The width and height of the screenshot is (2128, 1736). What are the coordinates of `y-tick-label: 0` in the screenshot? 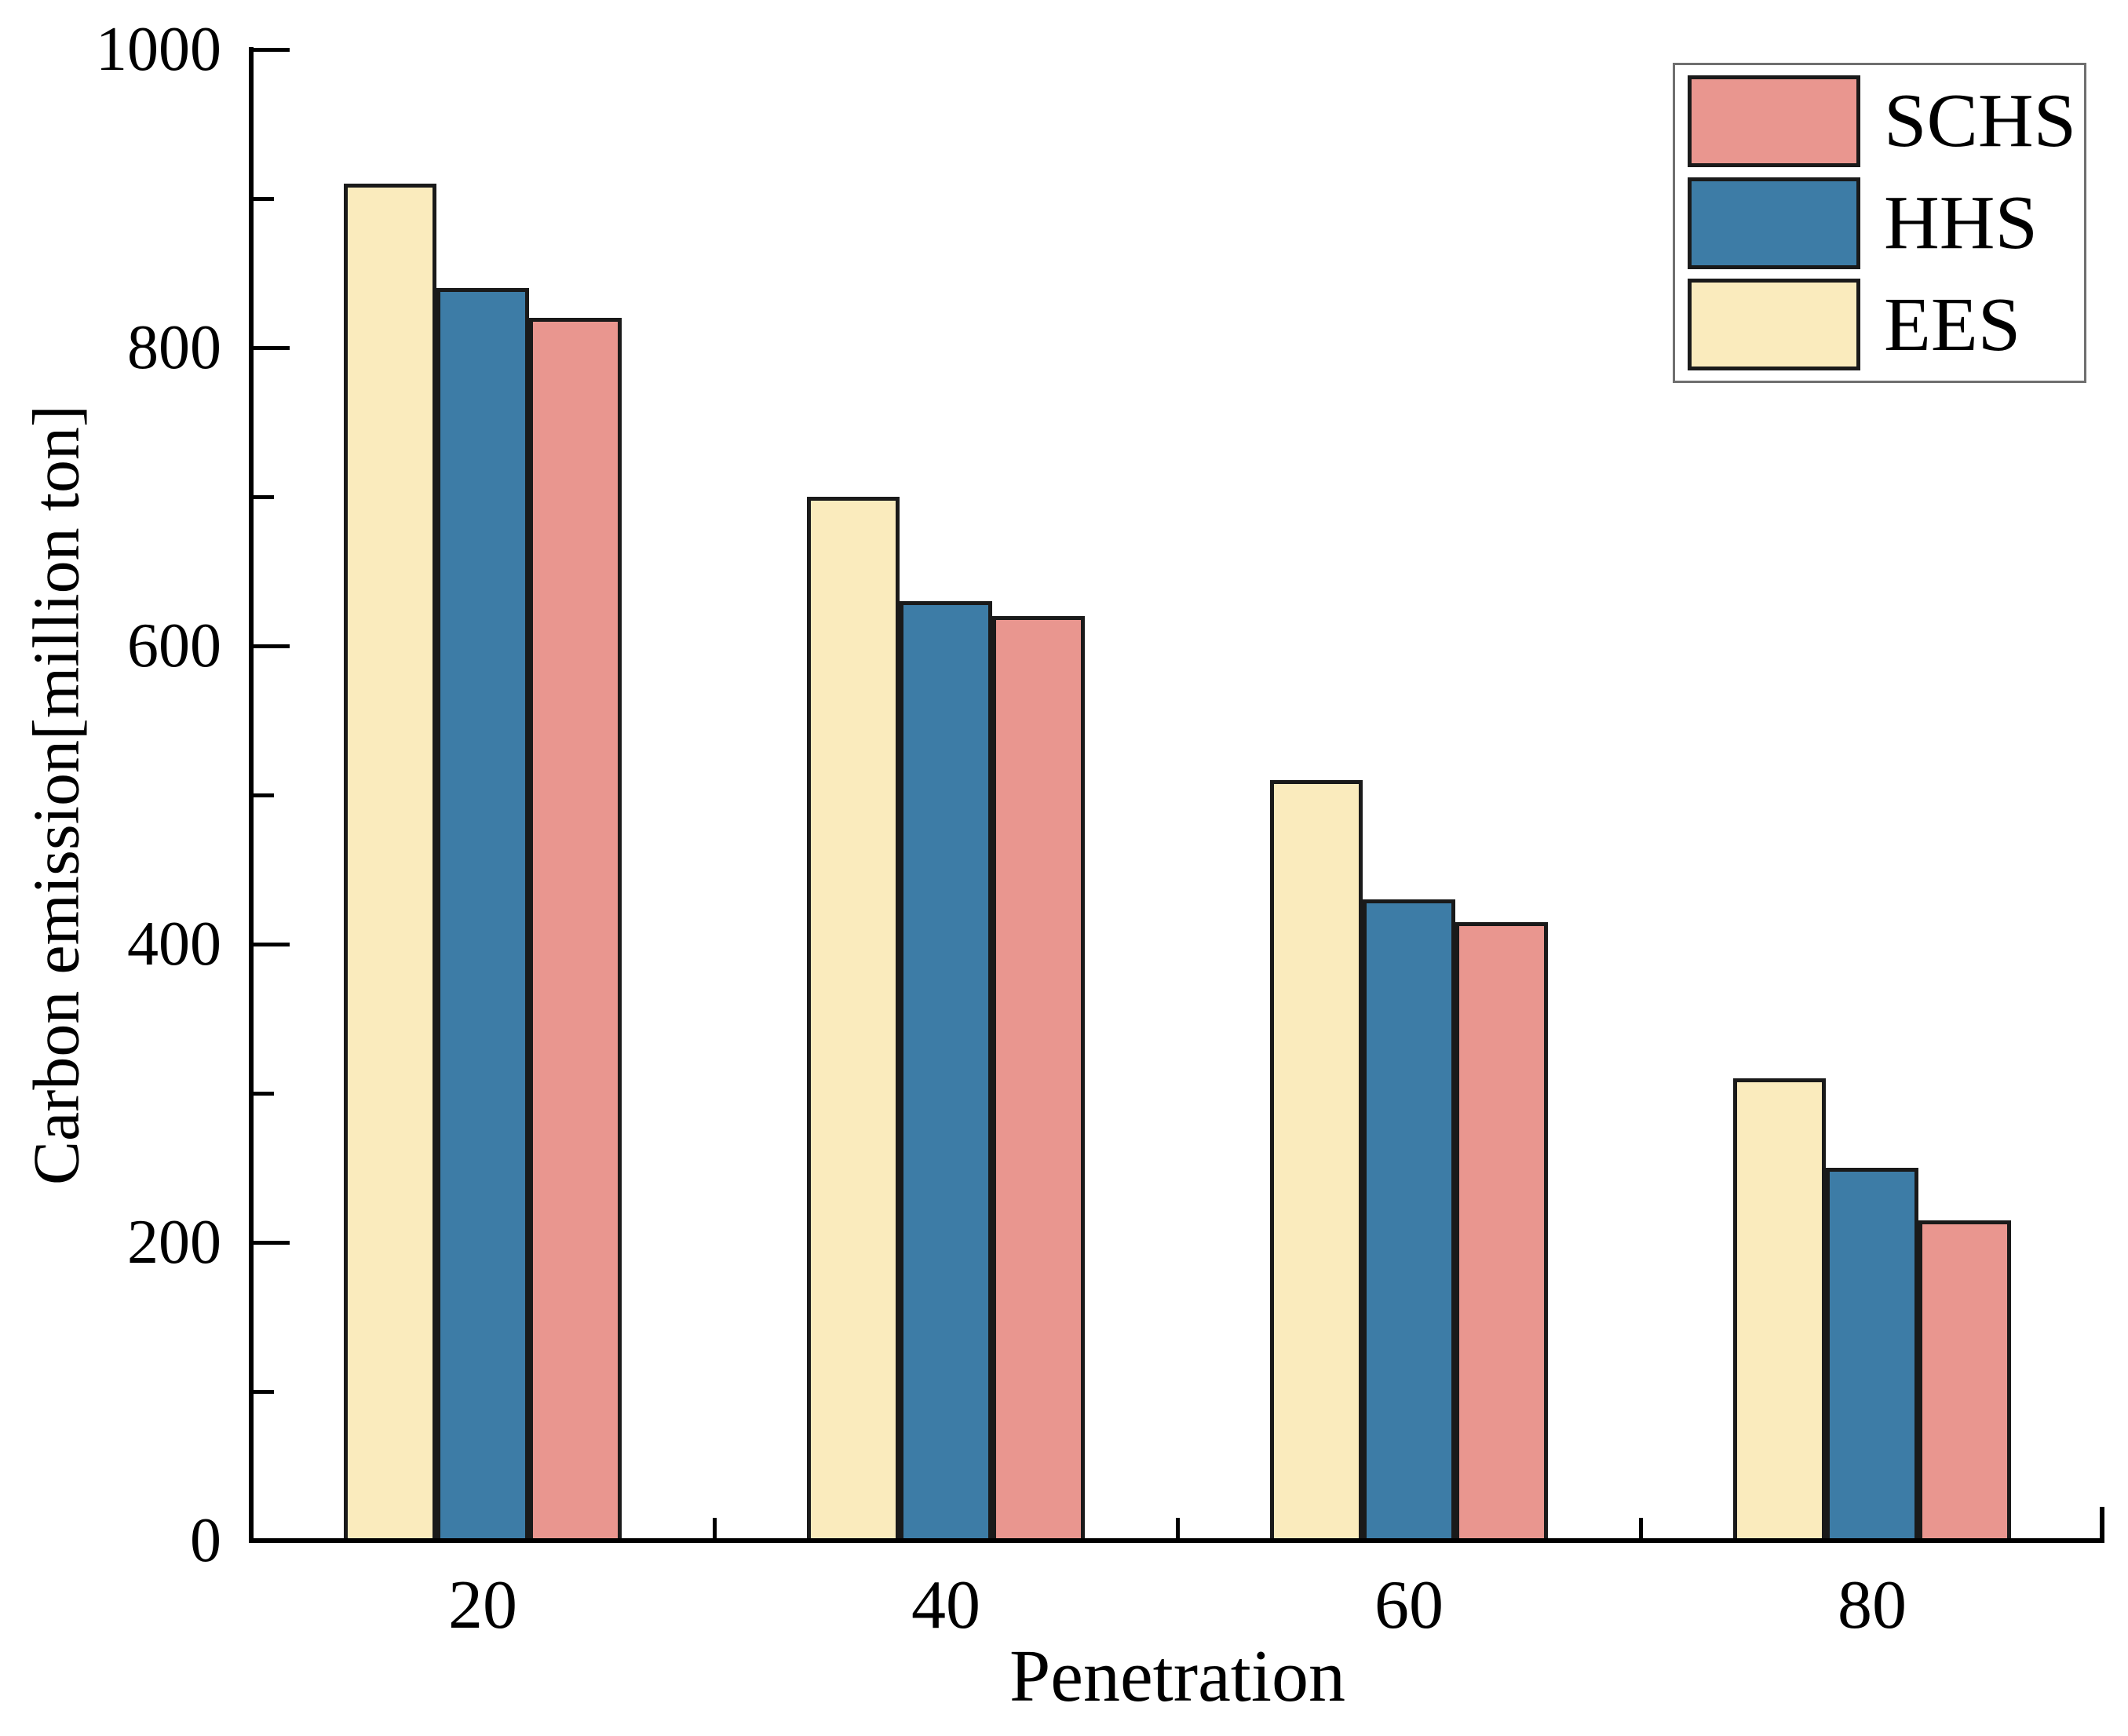 It's located at (205, 1540).